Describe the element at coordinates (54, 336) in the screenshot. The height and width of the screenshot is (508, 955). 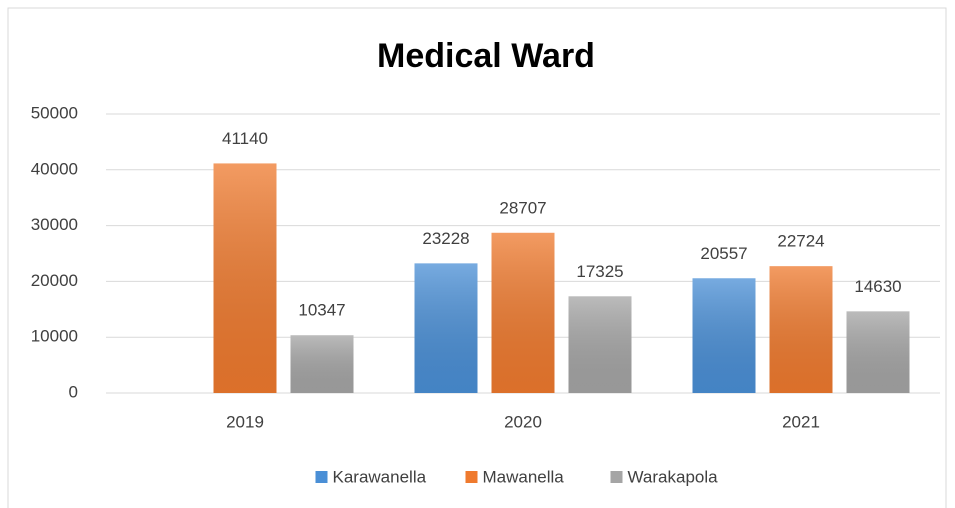
I see `y-tick-label: 10000` at that location.